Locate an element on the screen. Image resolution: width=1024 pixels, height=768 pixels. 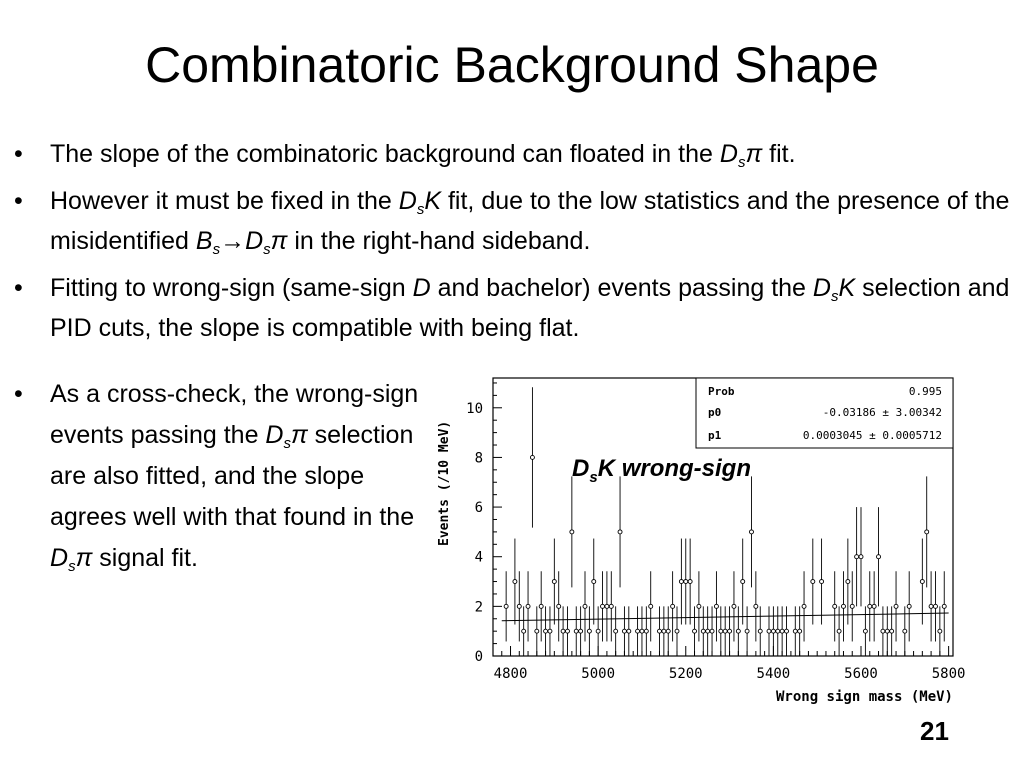
y-axis-label: Events (/10 MeV) is located at coordinates (444, 483).